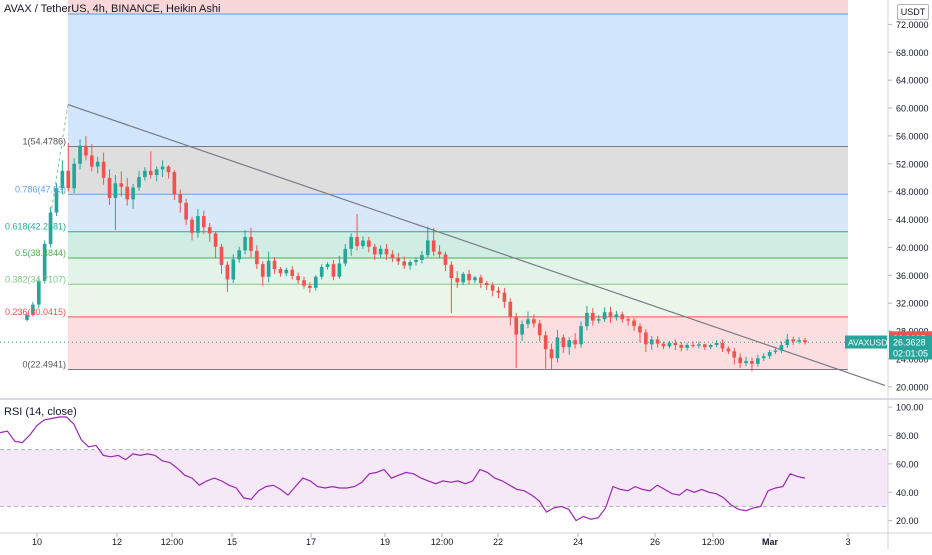 The image size is (932, 555). Describe the element at coordinates (912, 192) in the screenshot. I see `y-tick-label: 48.0000` at that location.